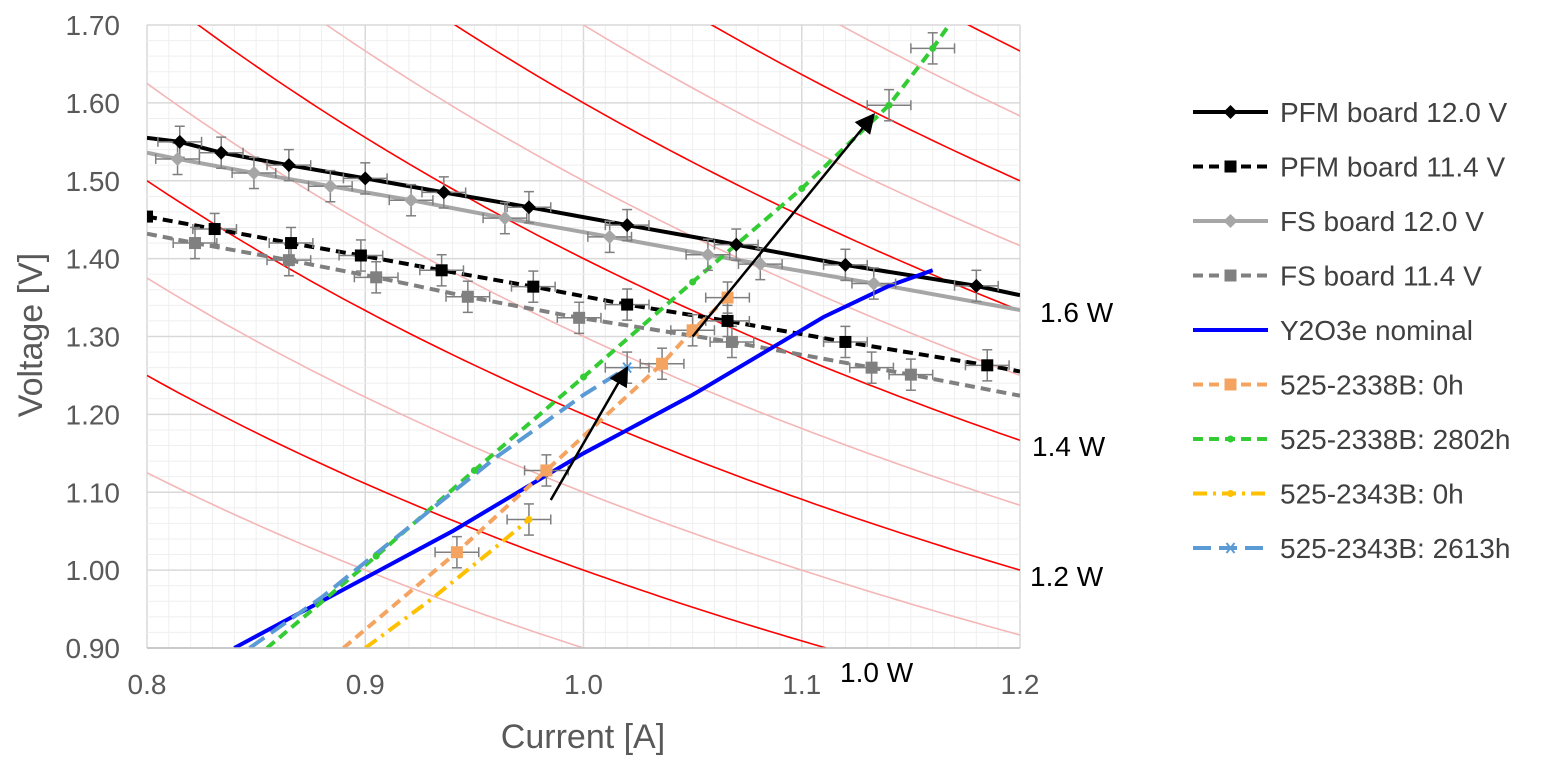  Describe the element at coordinates (1230, 548) in the screenshot. I see `star-marker` at that location.